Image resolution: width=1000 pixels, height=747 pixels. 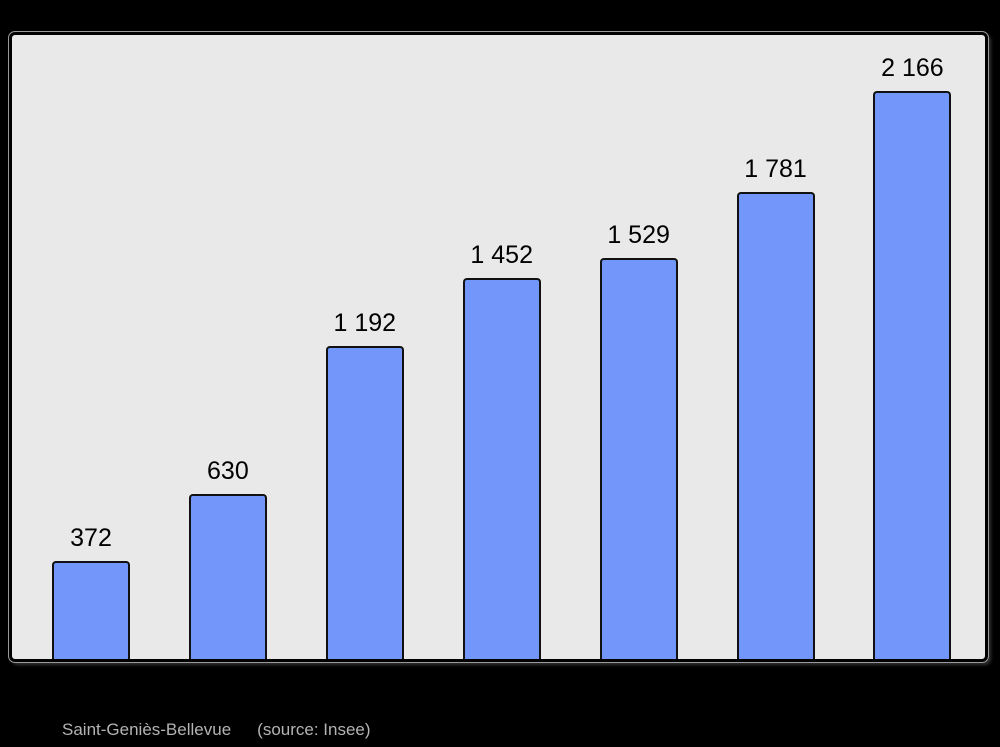 I want to click on bar-value-label: 1 529, so click(x=638, y=235).